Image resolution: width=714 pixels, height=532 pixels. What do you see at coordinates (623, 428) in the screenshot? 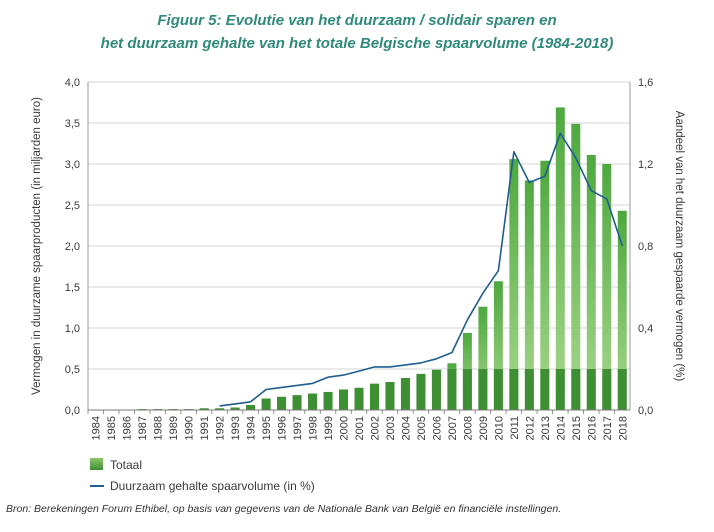
I see `x-tick-label: 2018` at bounding box center [623, 428].